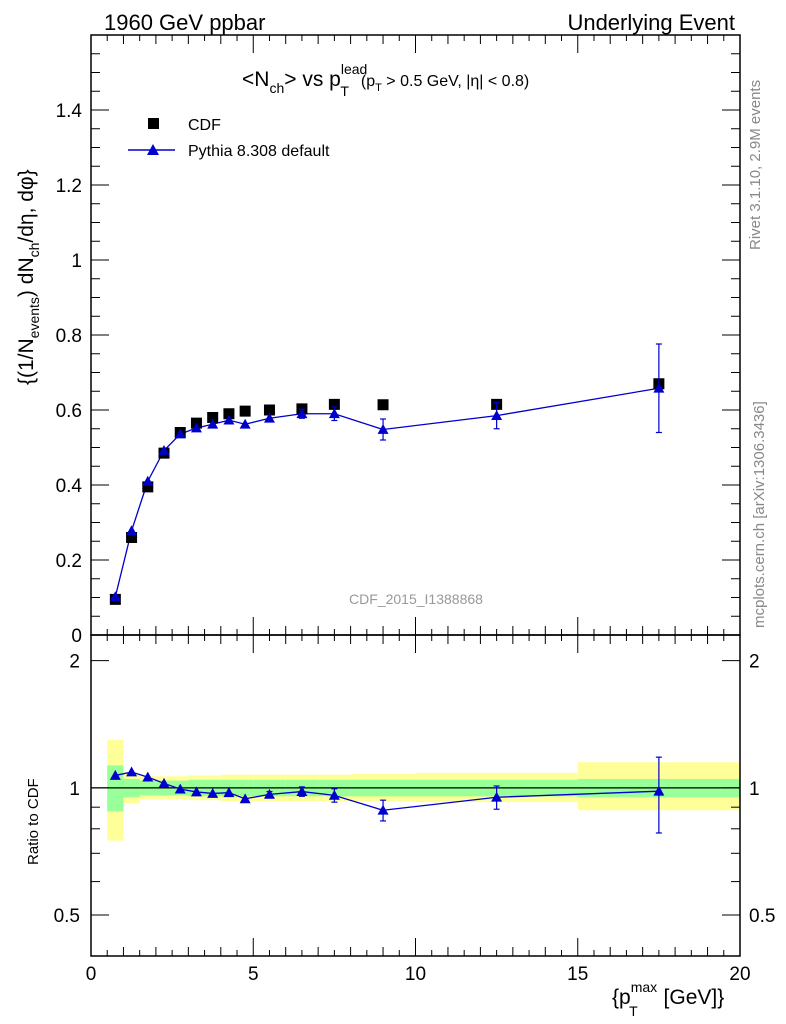  What do you see at coordinates (344, 91) in the screenshot?
I see `title-sub2: T` at bounding box center [344, 91].